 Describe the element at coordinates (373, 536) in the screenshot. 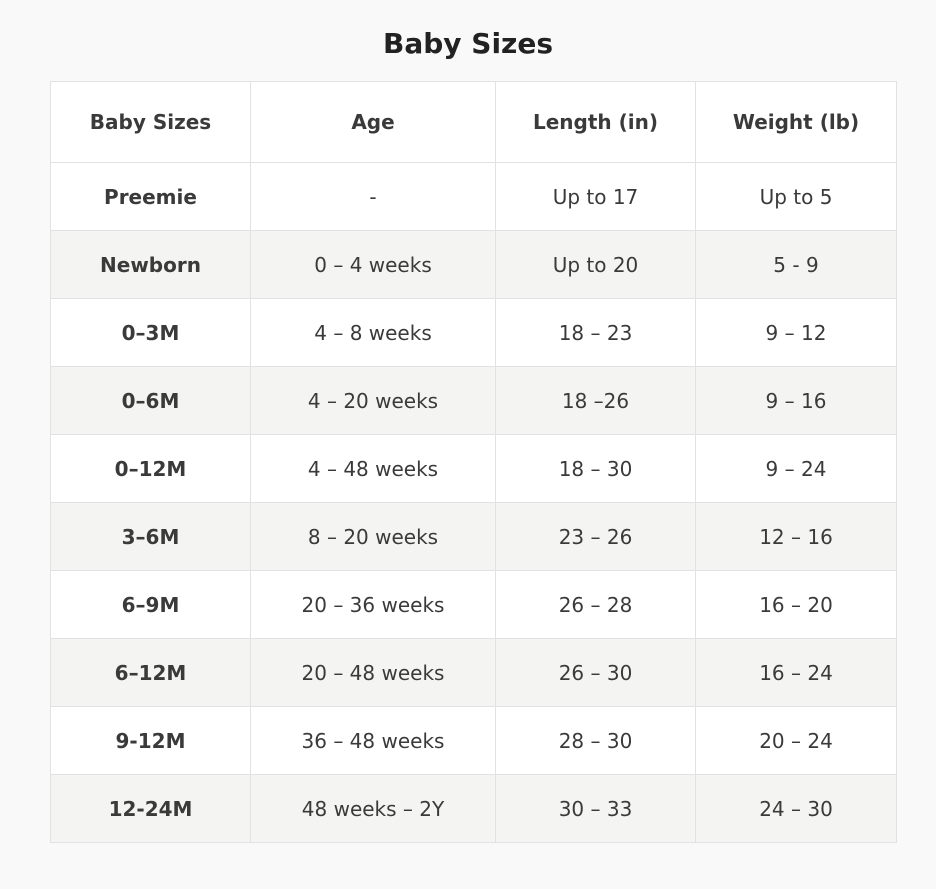

I see `table-cell: 8 – 20 weeks` at that location.